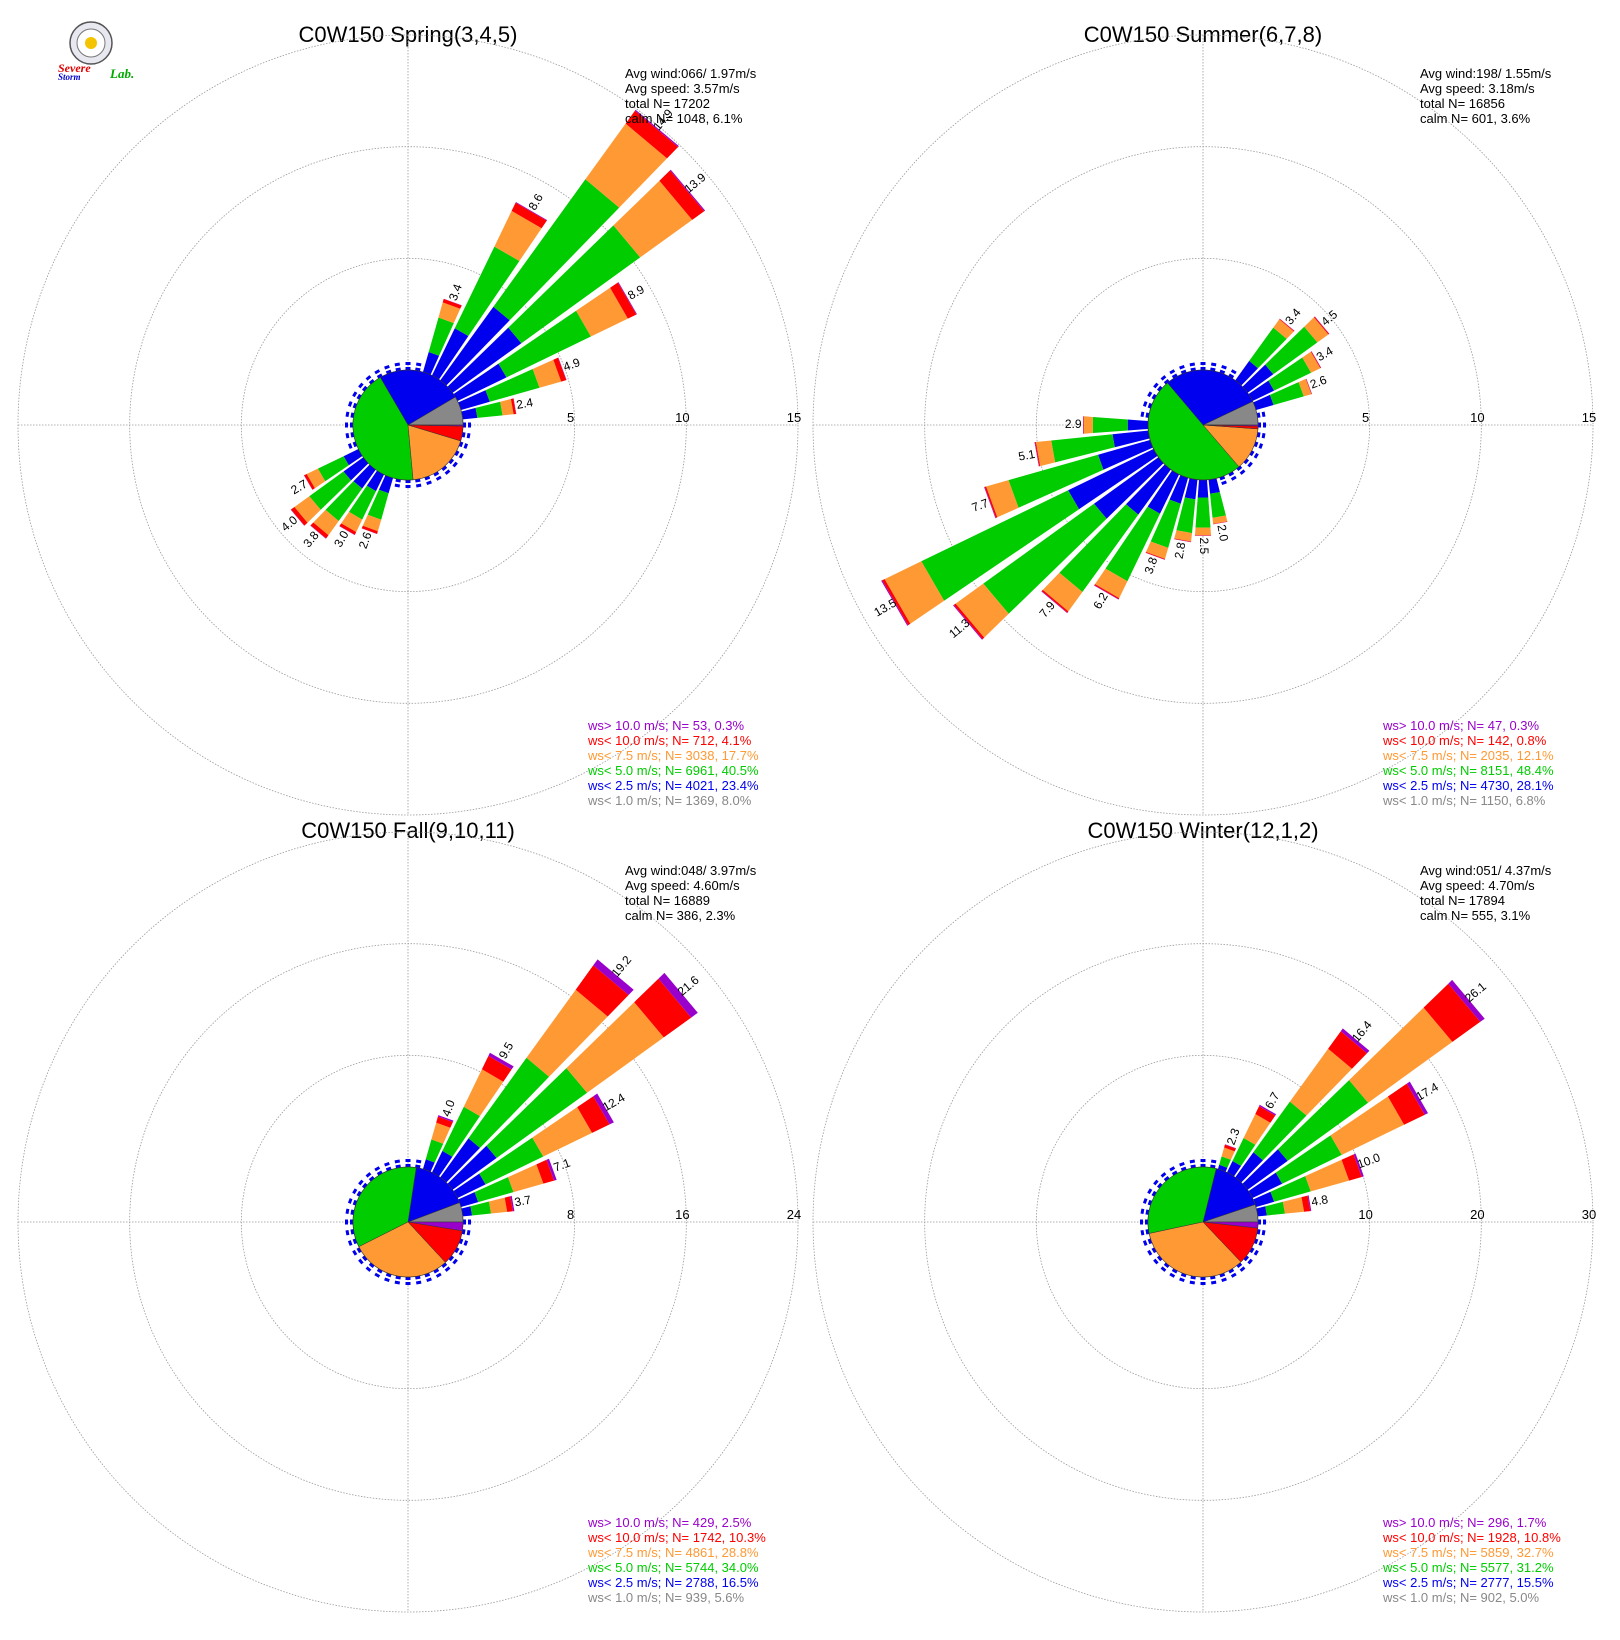 The image size is (1620, 1640). Describe the element at coordinates (571, 364) in the screenshot. I see `bar-value-label: 4.9` at that location.